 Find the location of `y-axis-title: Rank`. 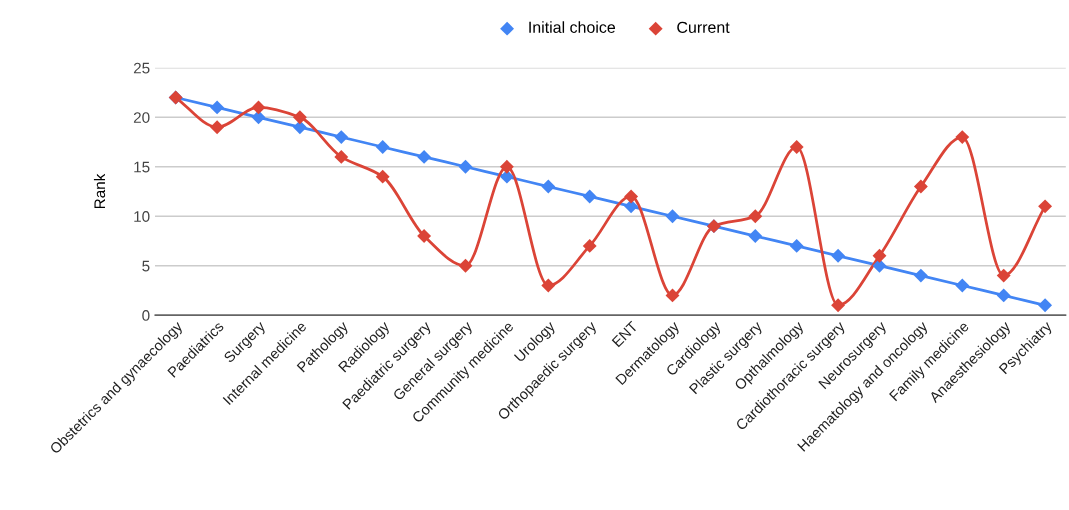

y-axis-title: Rank is located at coordinates (99, 191).